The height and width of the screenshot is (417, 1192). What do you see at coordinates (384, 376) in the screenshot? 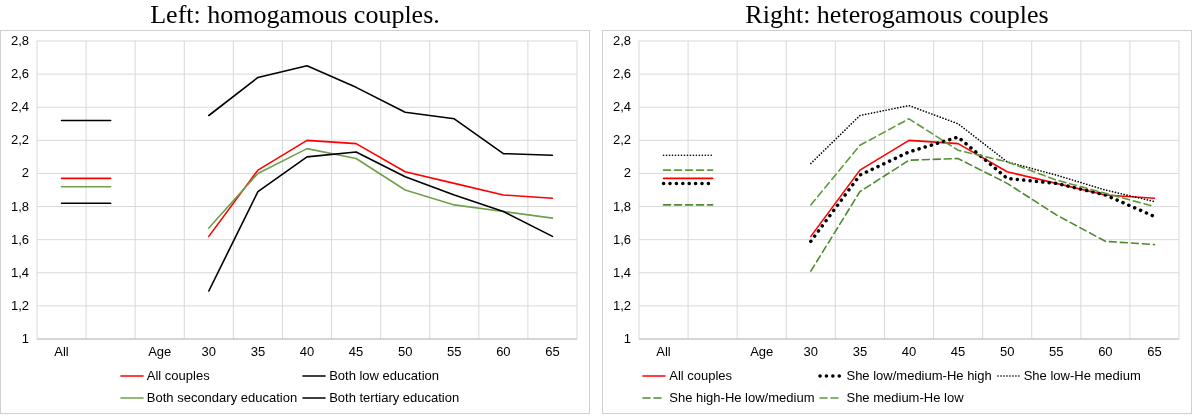
I see `legend-label: Both low education` at bounding box center [384, 376].